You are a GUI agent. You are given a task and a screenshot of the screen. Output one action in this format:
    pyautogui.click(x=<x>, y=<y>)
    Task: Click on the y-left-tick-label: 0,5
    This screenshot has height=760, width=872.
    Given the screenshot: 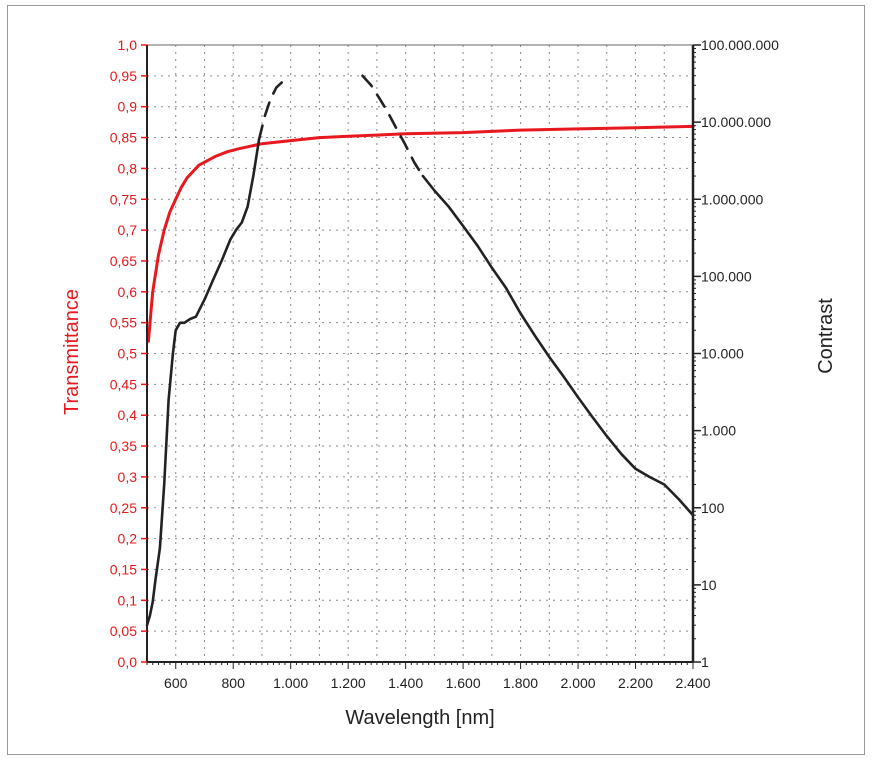 What is the action you would take?
    pyautogui.click(x=128, y=354)
    